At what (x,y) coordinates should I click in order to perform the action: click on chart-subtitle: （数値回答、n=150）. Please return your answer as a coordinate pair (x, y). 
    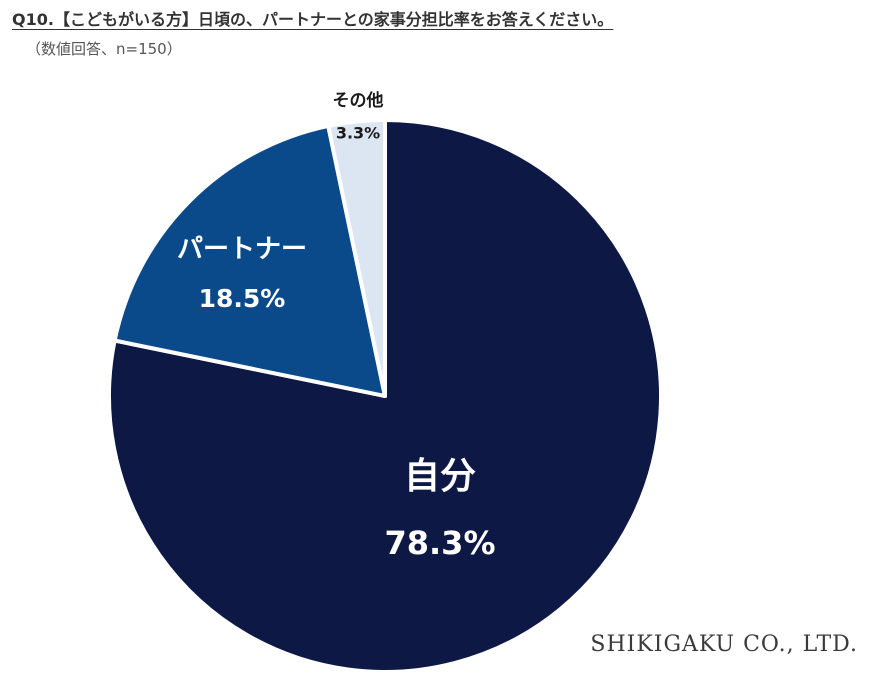
    Looking at the image, I should click on (104, 49).